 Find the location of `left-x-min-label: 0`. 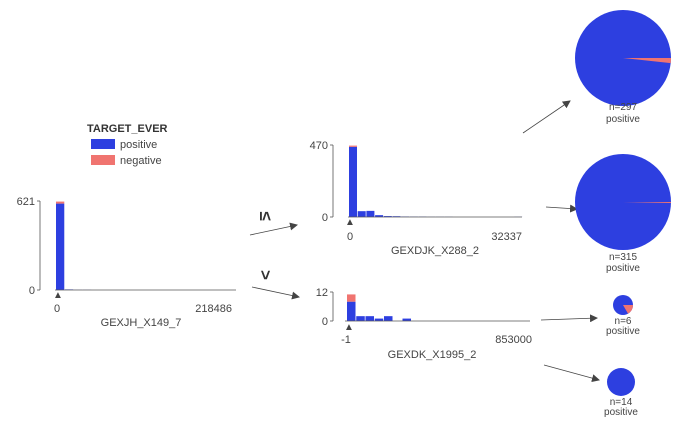

left-x-min-label: 0 is located at coordinates (350, 237).